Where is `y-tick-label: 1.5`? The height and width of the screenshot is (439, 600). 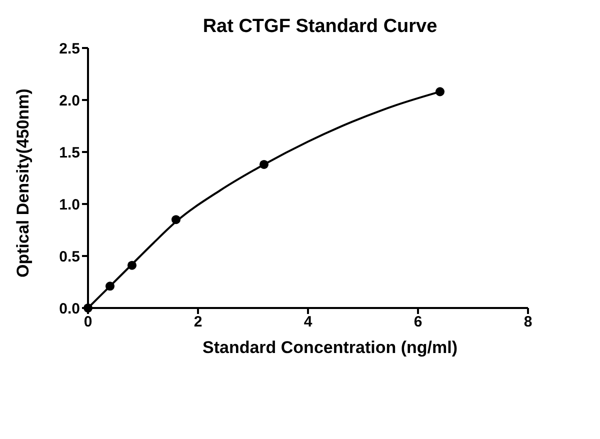 y-tick-label: 1.5 is located at coordinates (69, 153).